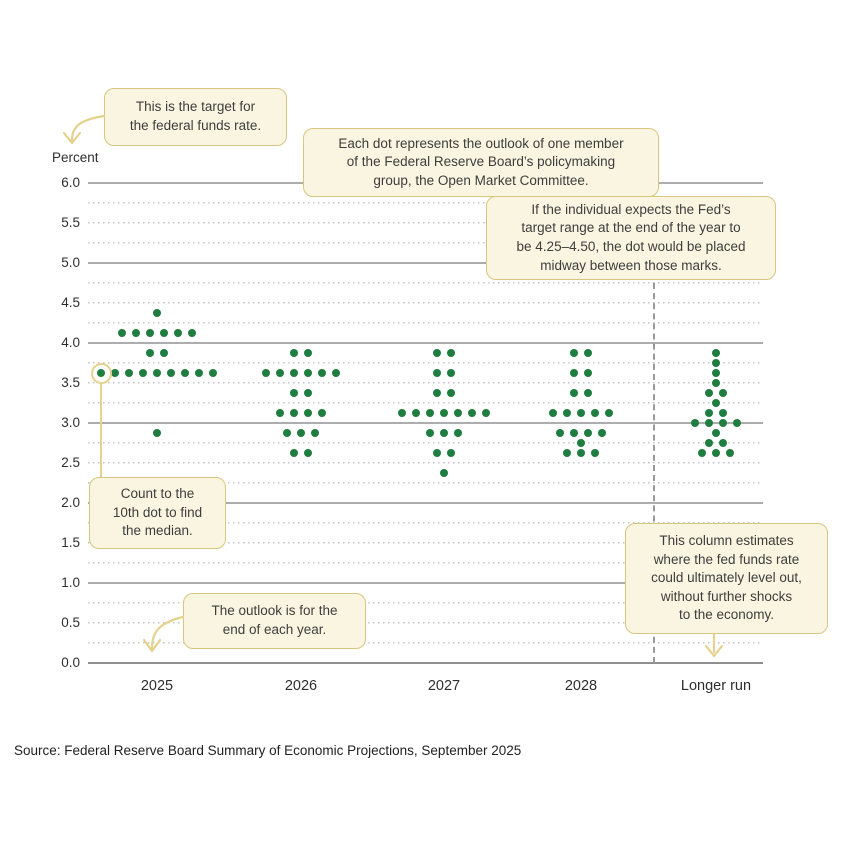  Describe the element at coordinates (714, 645) in the screenshot. I see `arrow-to-longer-run-icon` at that location.